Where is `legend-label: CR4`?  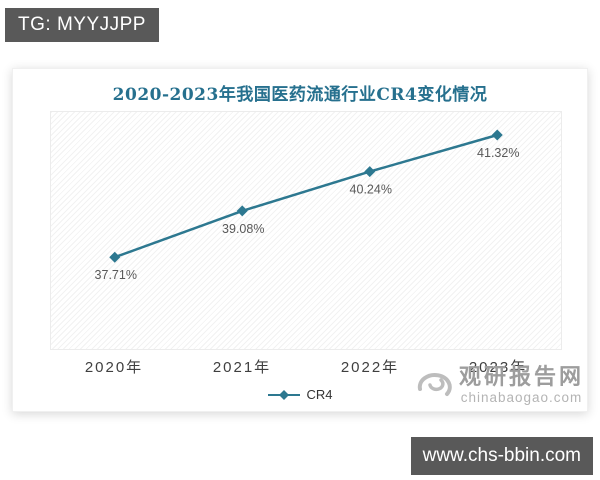
legend-label: CR4 is located at coordinates (319, 394).